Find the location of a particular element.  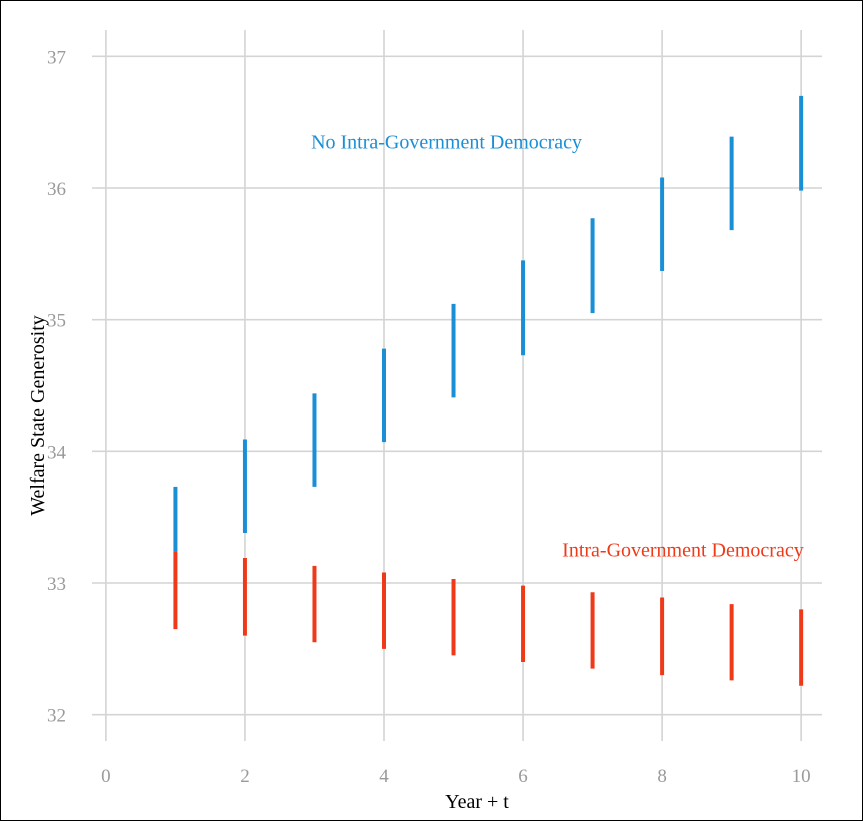

x-tick-label: 10 is located at coordinates (801, 776).